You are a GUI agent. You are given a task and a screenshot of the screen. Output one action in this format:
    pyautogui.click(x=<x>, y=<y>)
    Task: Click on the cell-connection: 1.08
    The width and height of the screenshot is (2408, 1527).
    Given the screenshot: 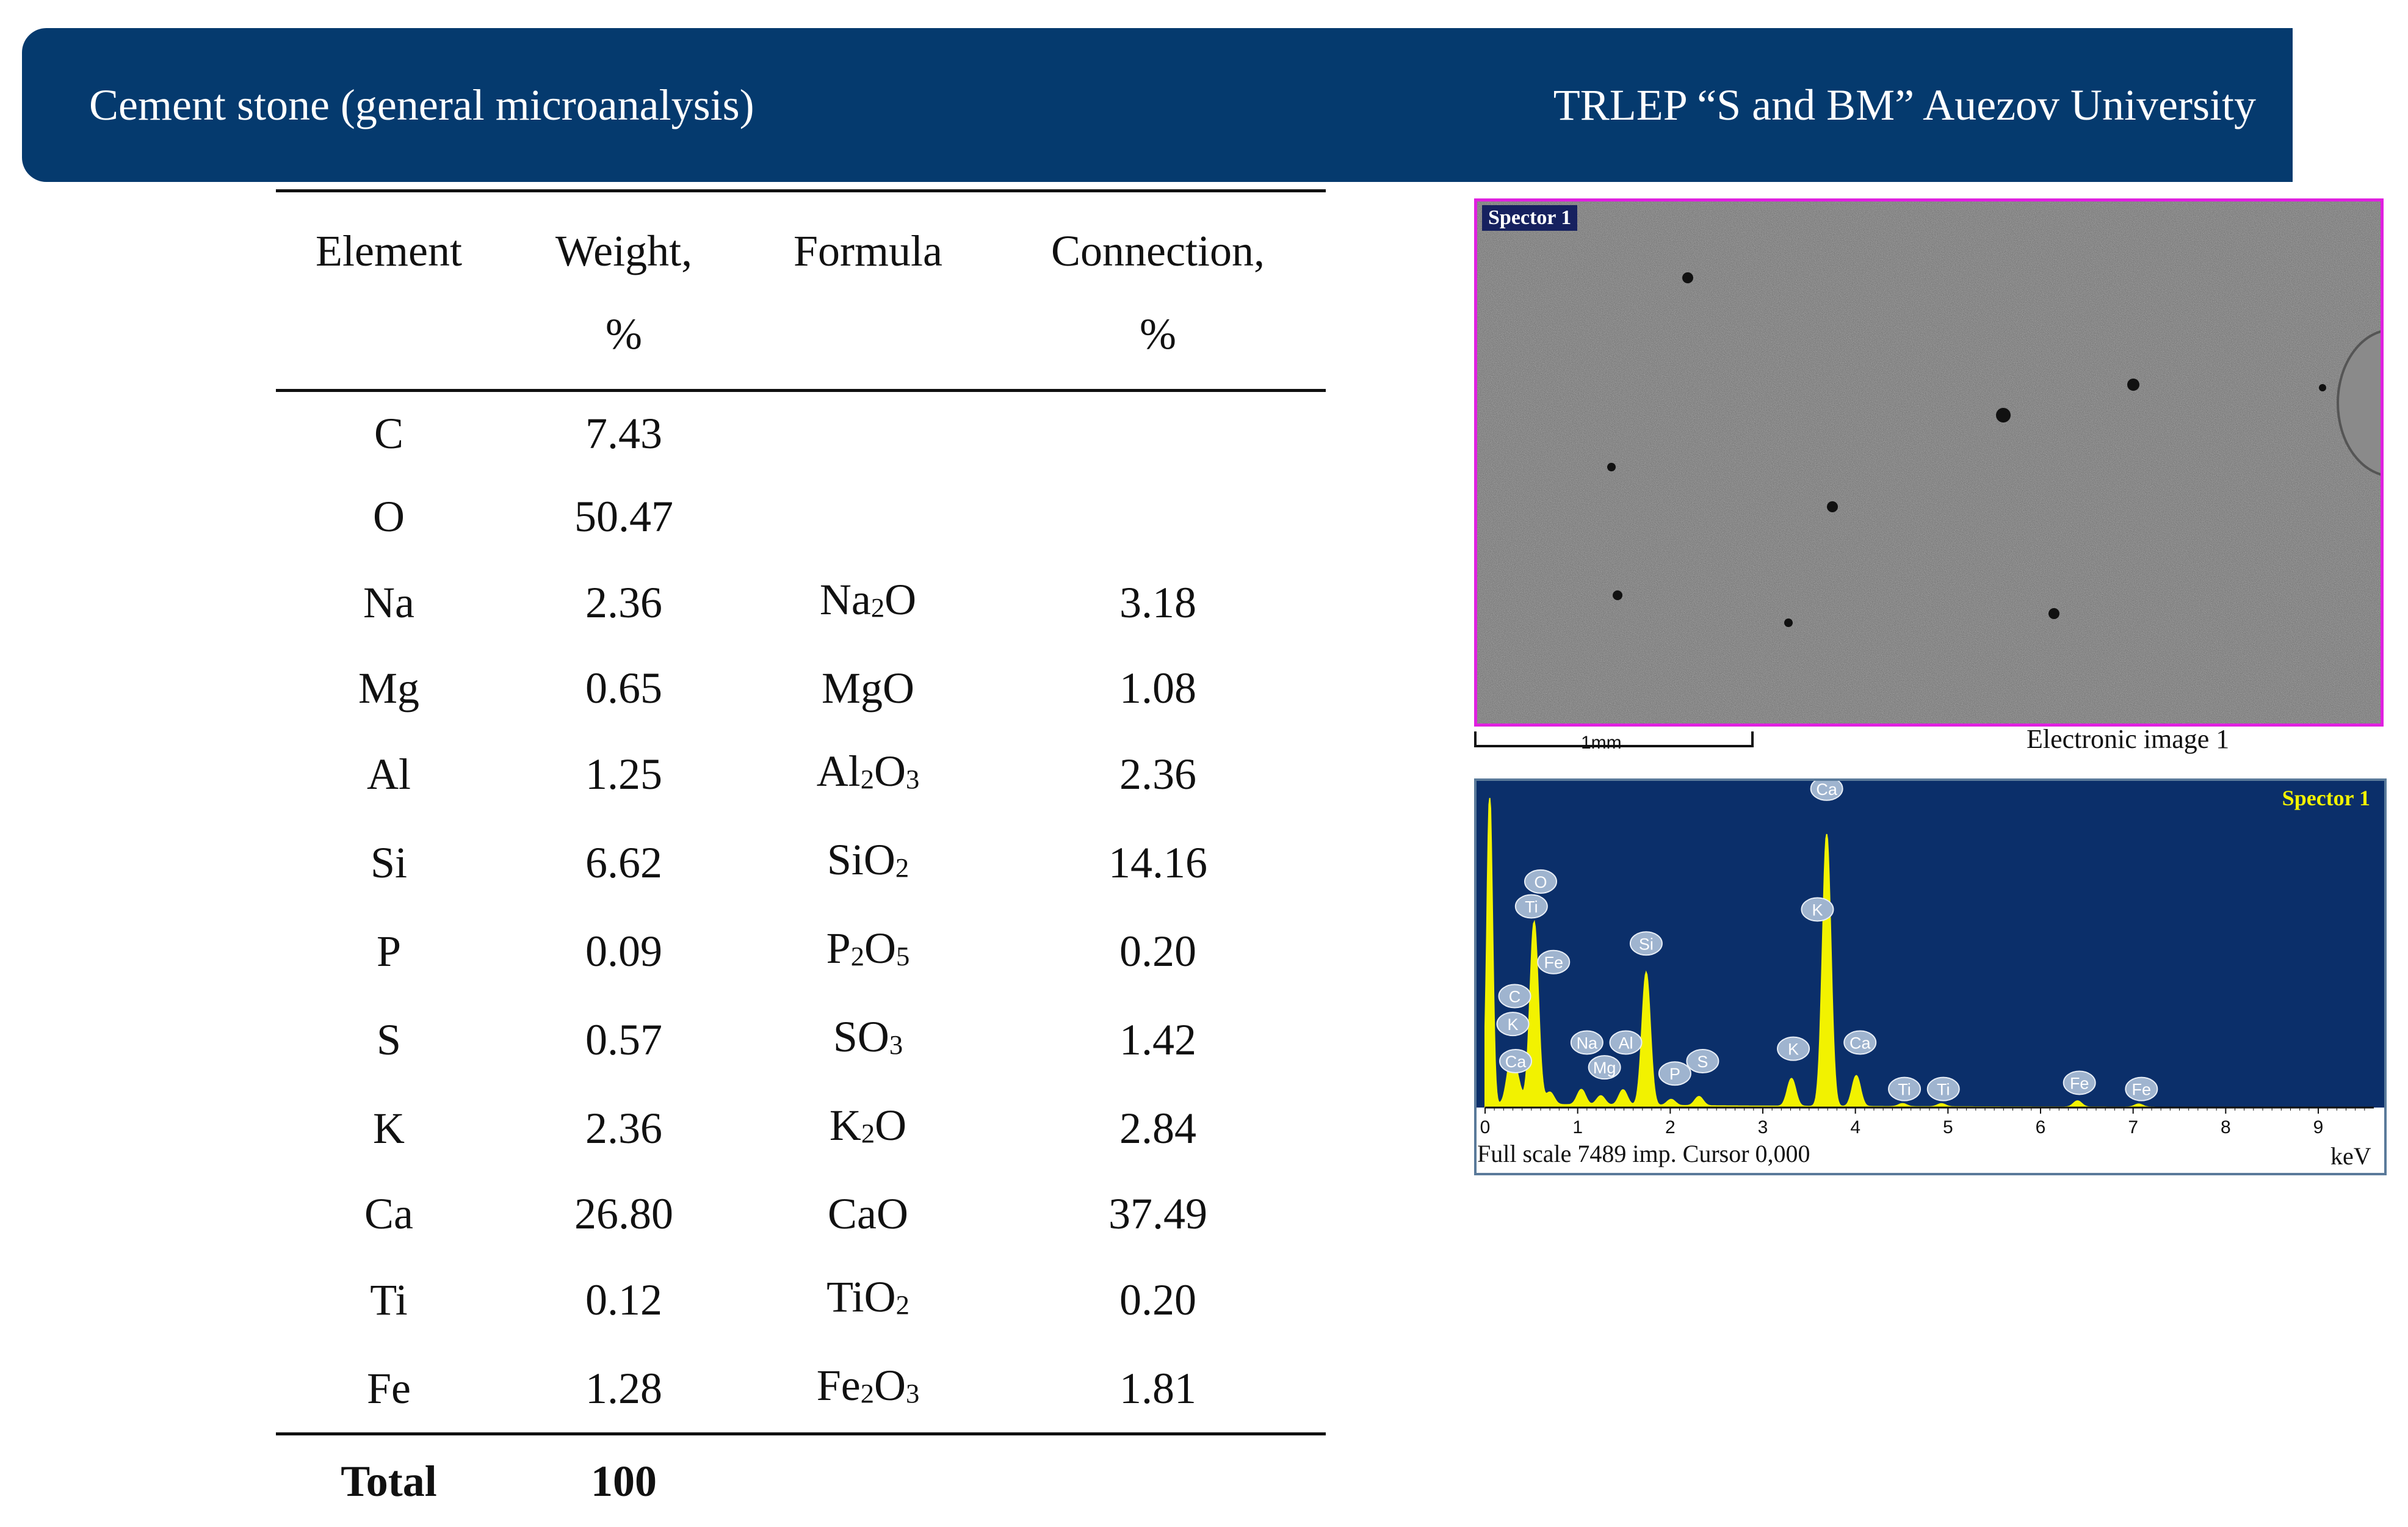 What is the action you would take?
    pyautogui.click(x=1158, y=688)
    